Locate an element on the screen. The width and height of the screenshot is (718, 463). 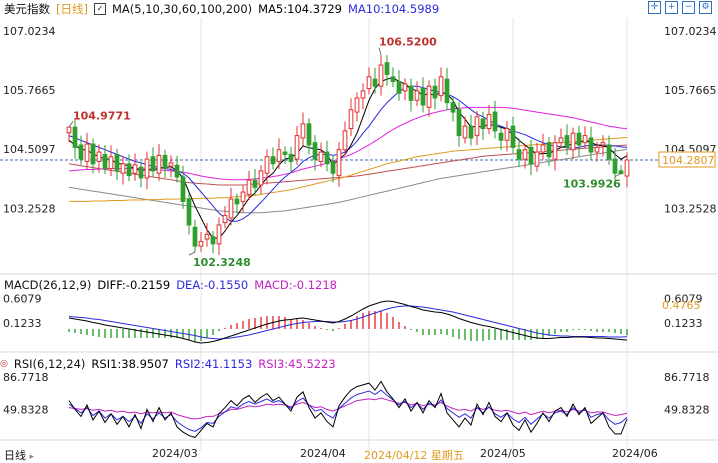
settings-icon: ⚙ is located at coordinates (705, 7).